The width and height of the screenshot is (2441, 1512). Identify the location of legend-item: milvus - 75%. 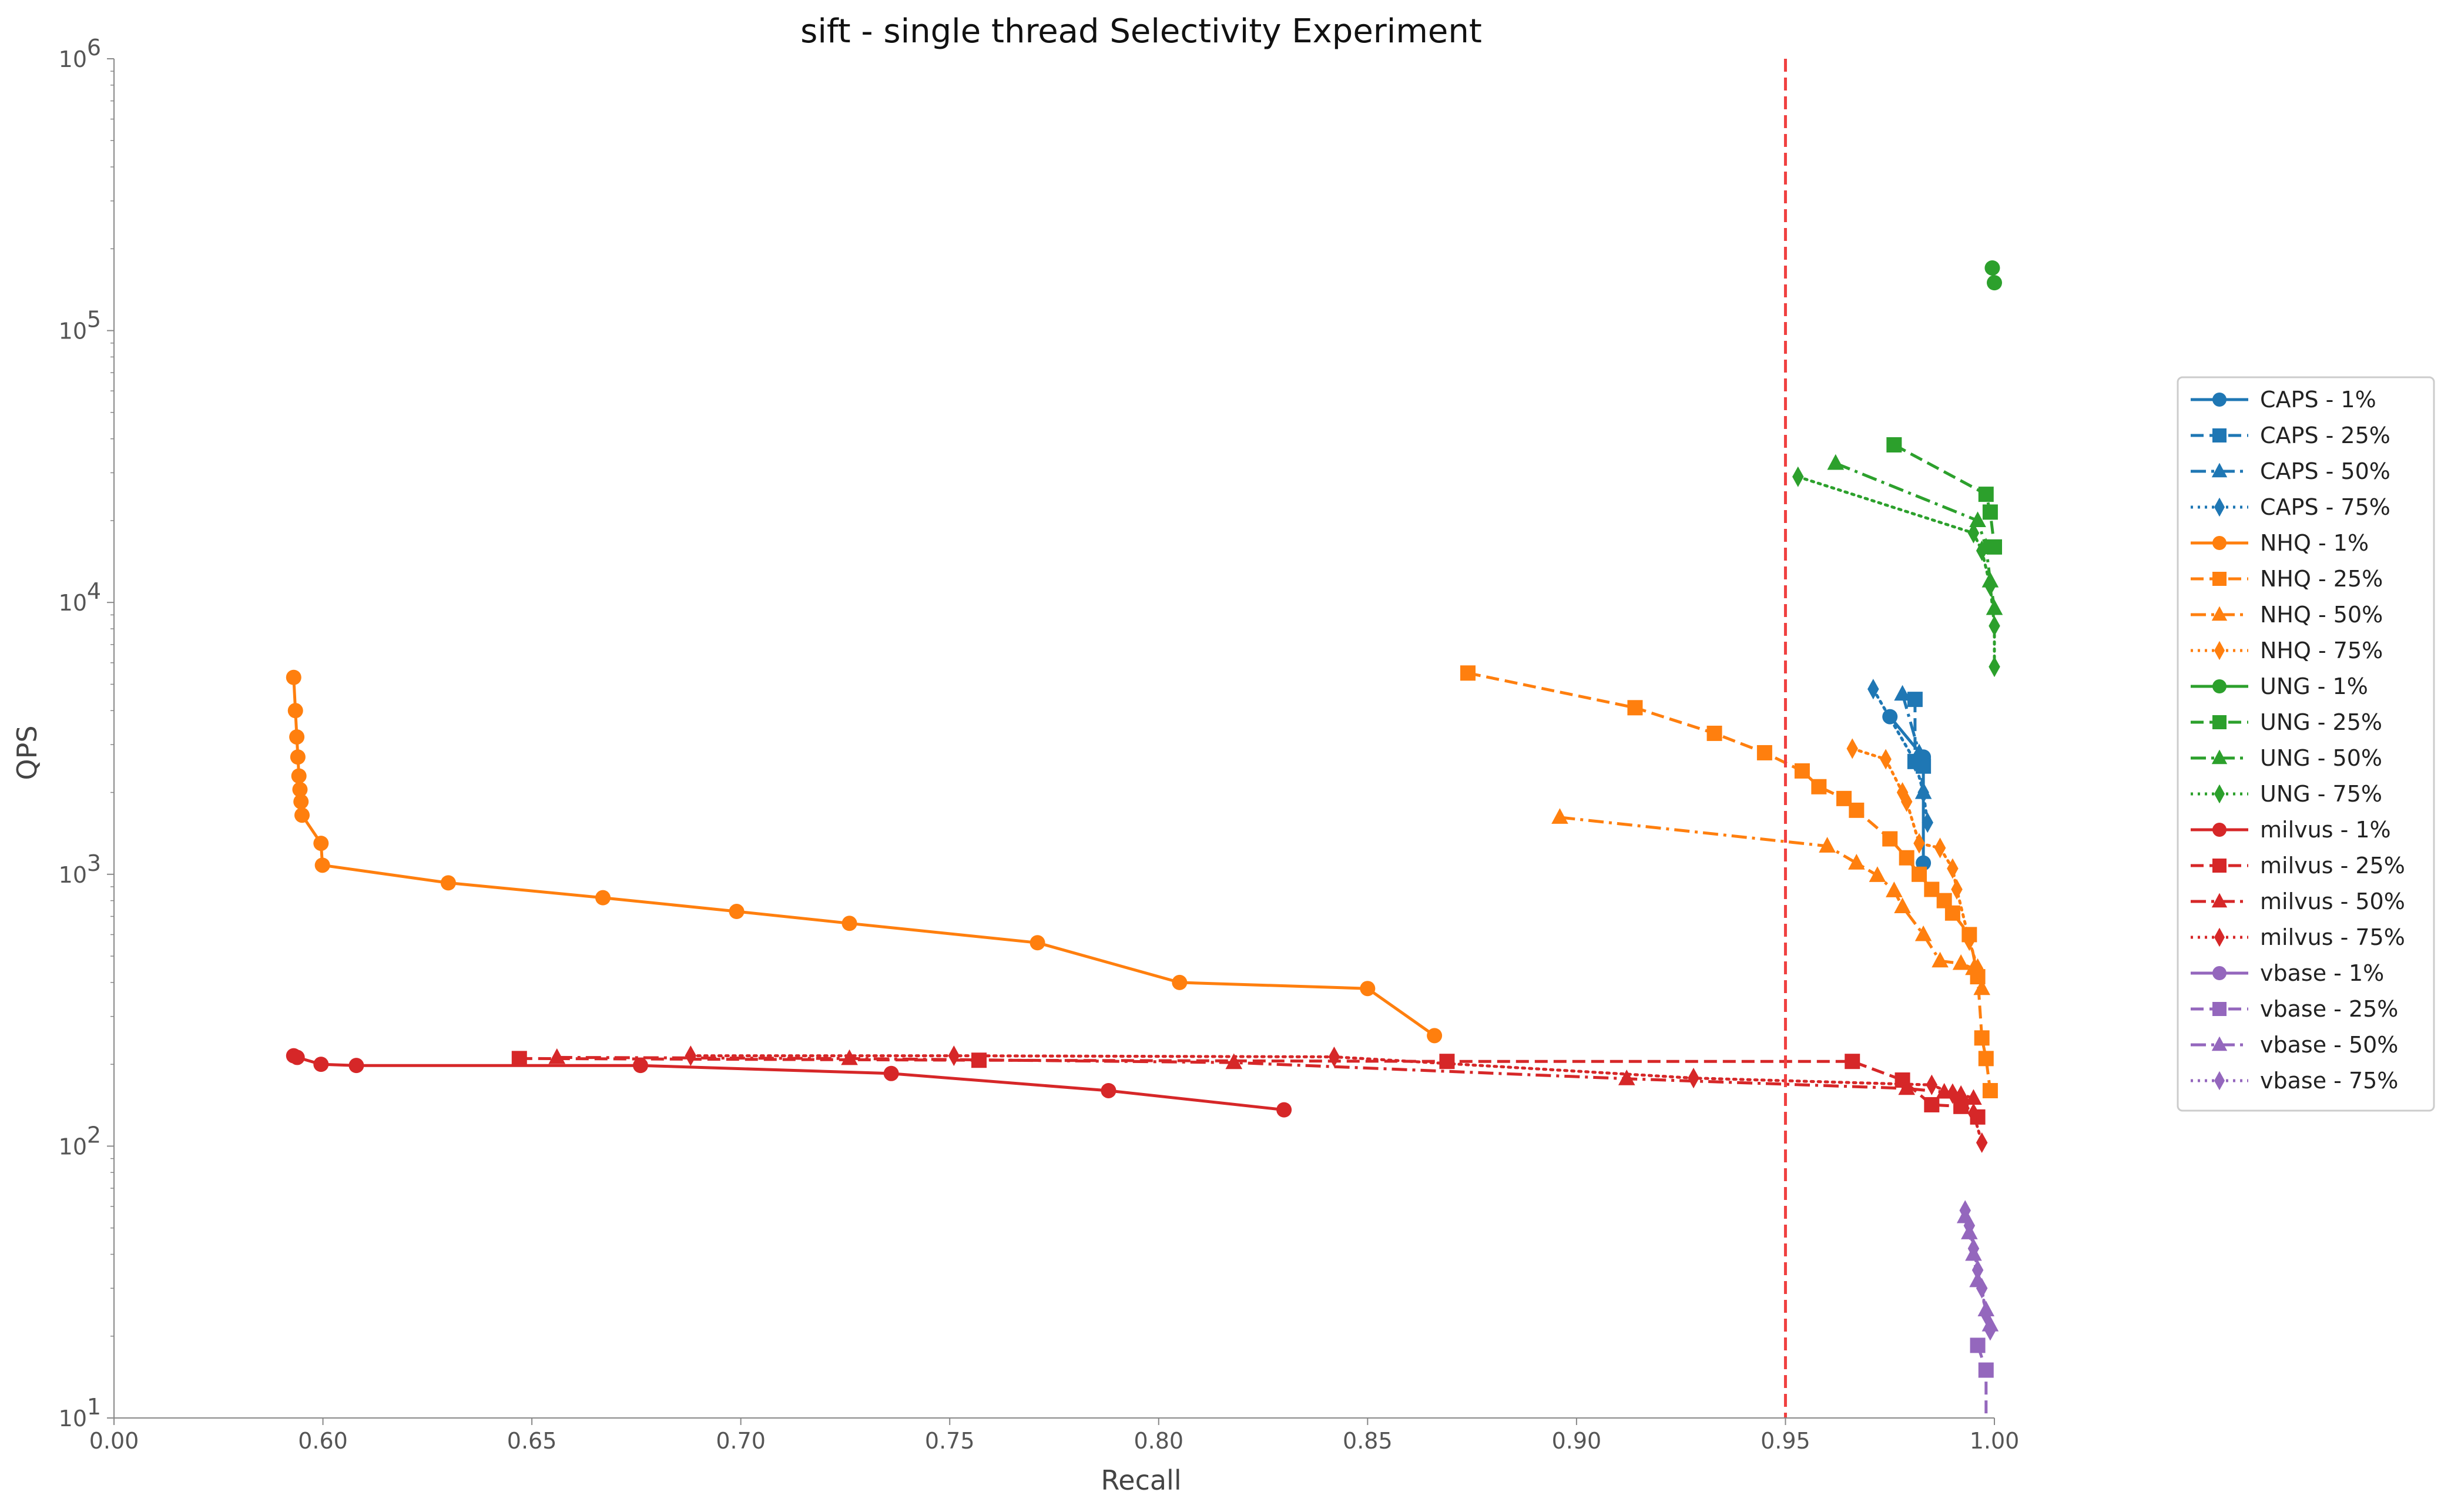
(2298, 937).